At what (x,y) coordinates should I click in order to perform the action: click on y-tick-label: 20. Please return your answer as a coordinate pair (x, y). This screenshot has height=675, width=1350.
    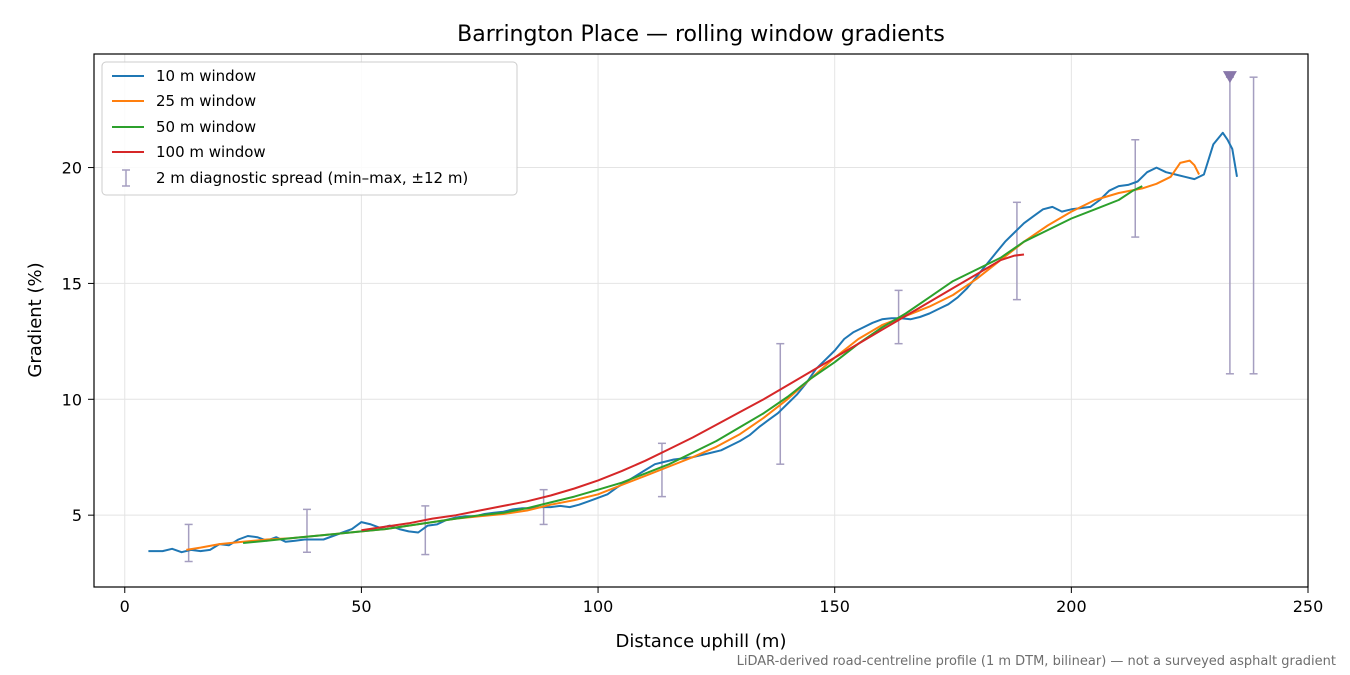
    Looking at the image, I should click on (72, 168).